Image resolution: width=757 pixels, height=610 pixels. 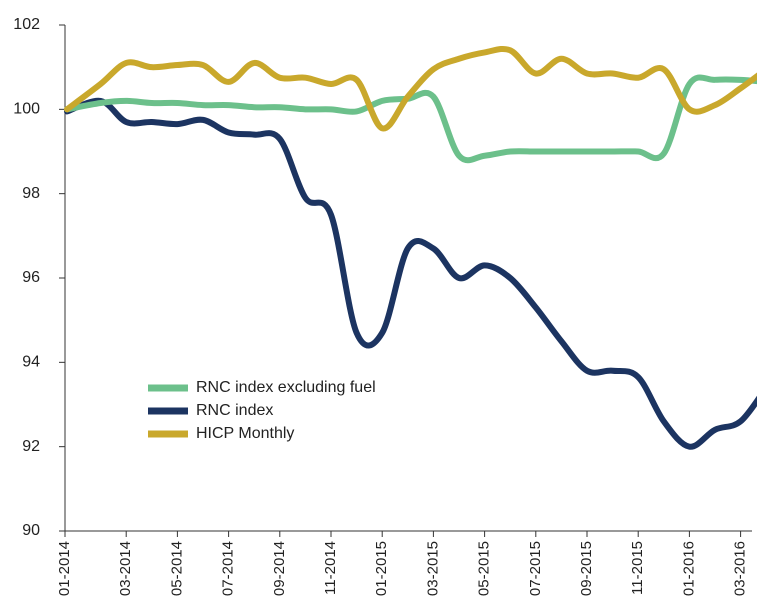 I want to click on x-tick-label: 07-2015, so click(x=535, y=568).